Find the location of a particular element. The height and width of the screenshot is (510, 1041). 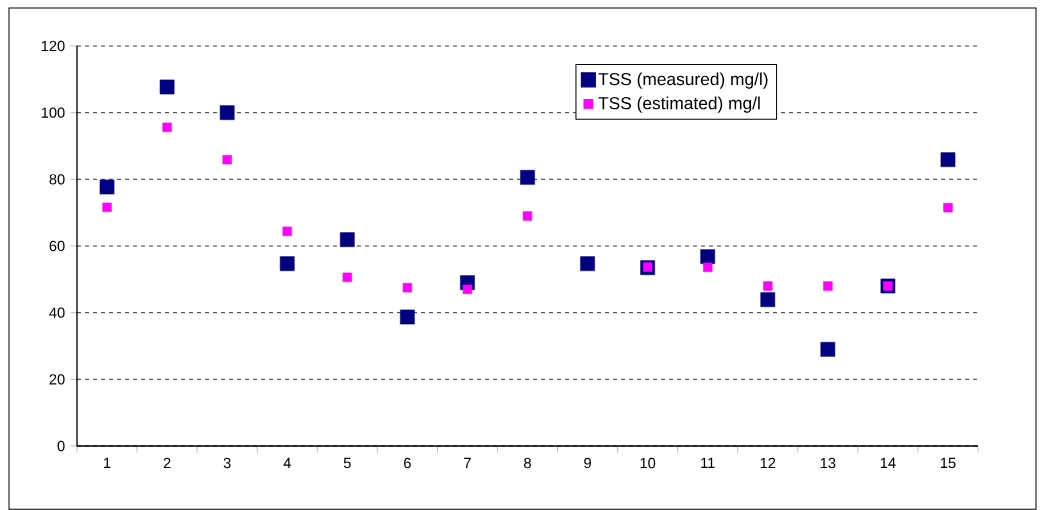

x-tick-label: 13 is located at coordinates (828, 463).